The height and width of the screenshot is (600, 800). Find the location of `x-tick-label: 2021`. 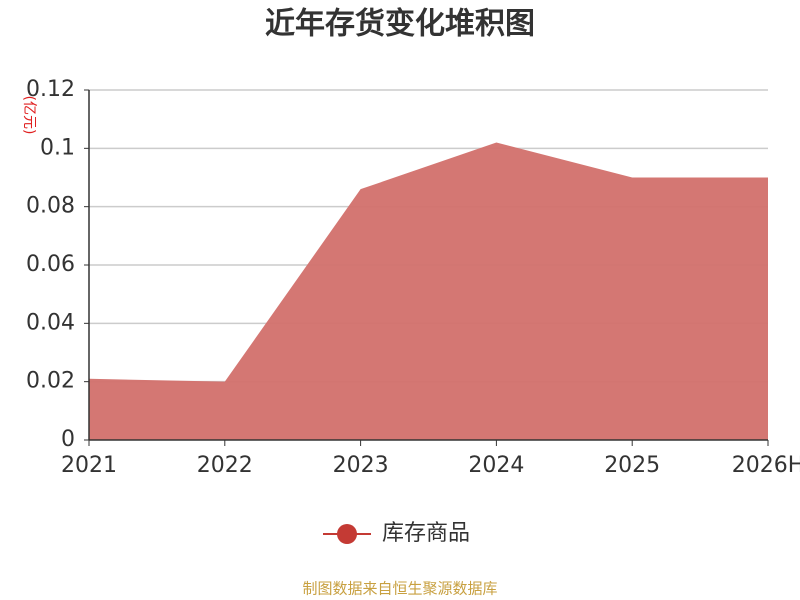

x-tick-label: 2021 is located at coordinates (89, 465).